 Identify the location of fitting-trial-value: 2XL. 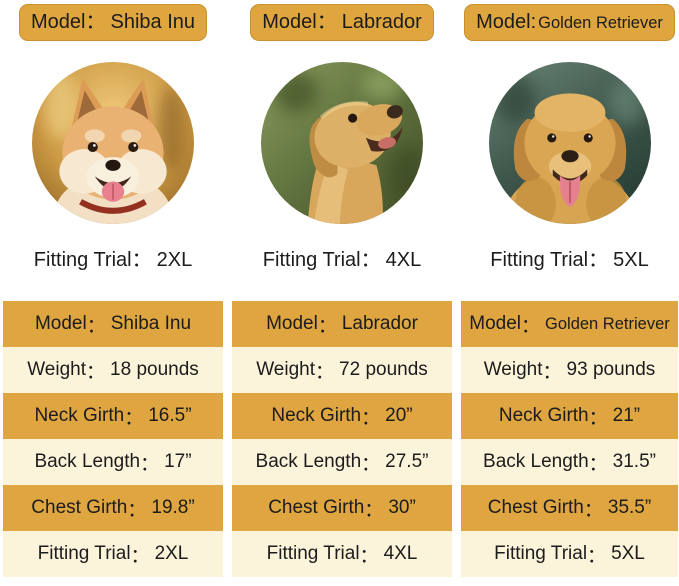
(174, 260).